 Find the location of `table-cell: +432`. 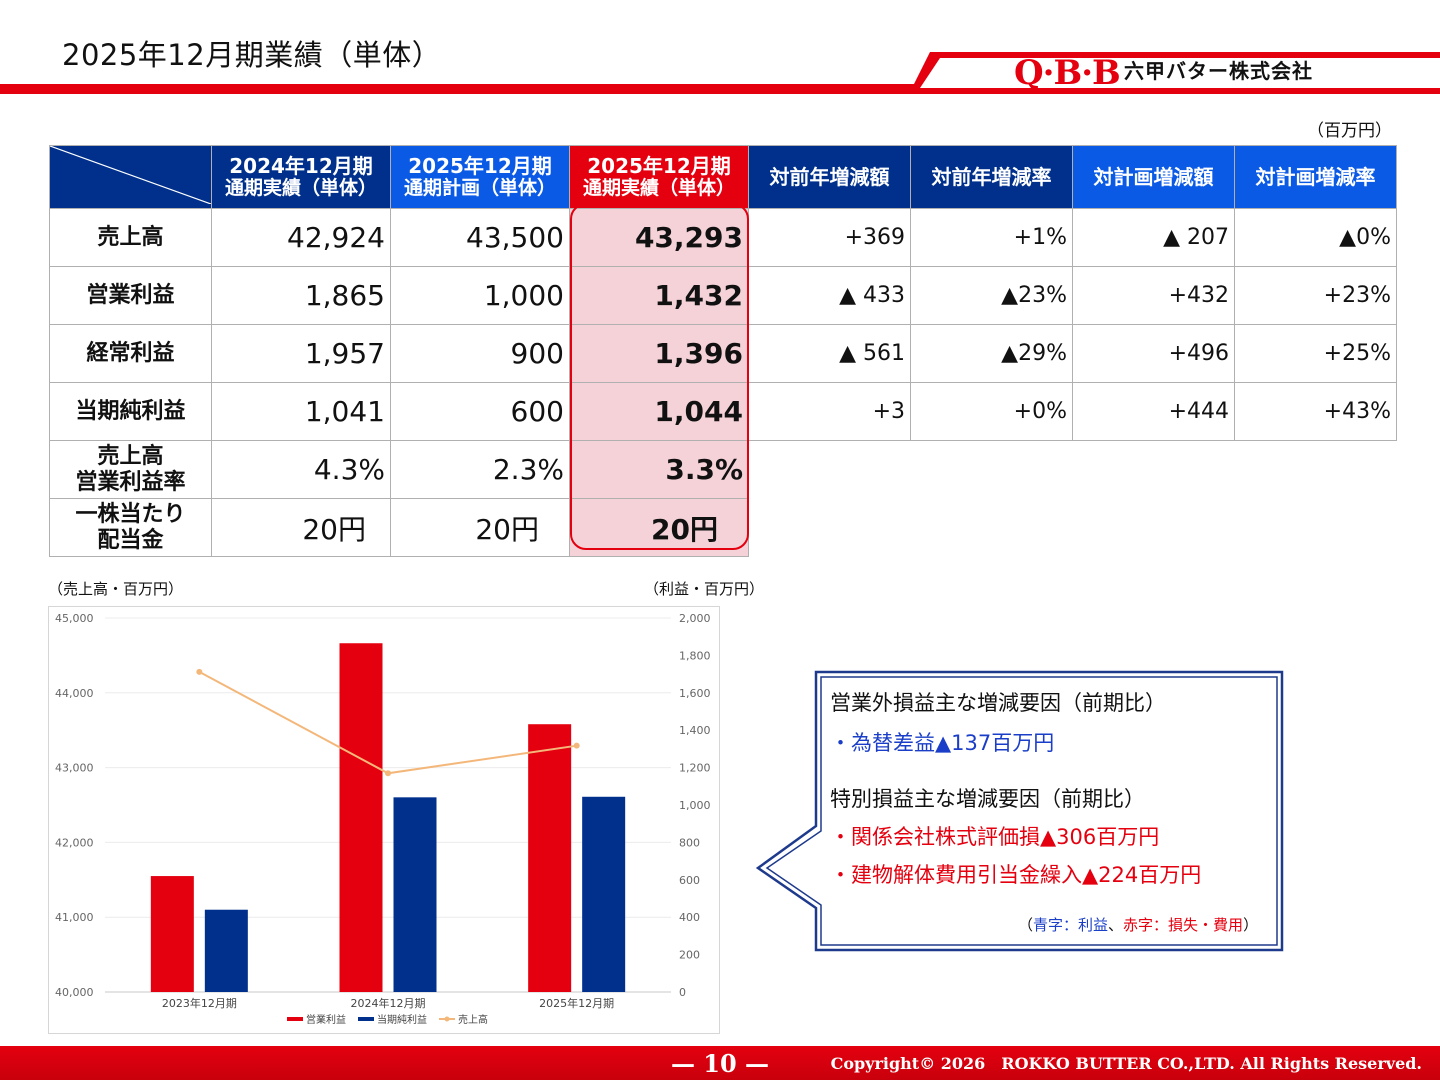

table-cell: +432 is located at coordinates (1153, 295).